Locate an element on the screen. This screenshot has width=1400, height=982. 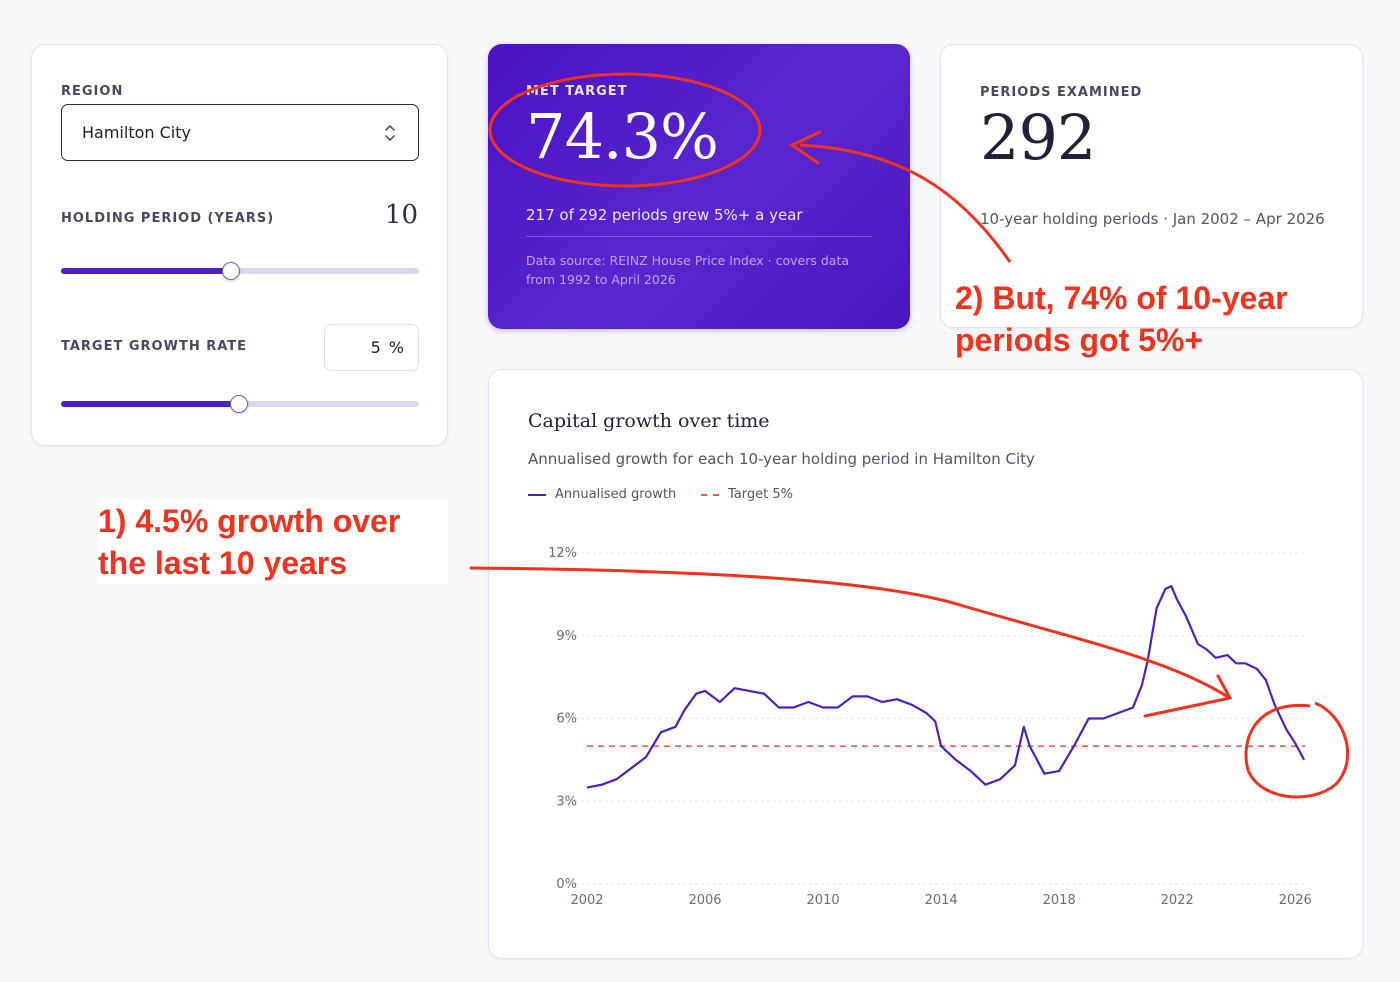
legend-label: Target 5% is located at coordinates (760, 494).